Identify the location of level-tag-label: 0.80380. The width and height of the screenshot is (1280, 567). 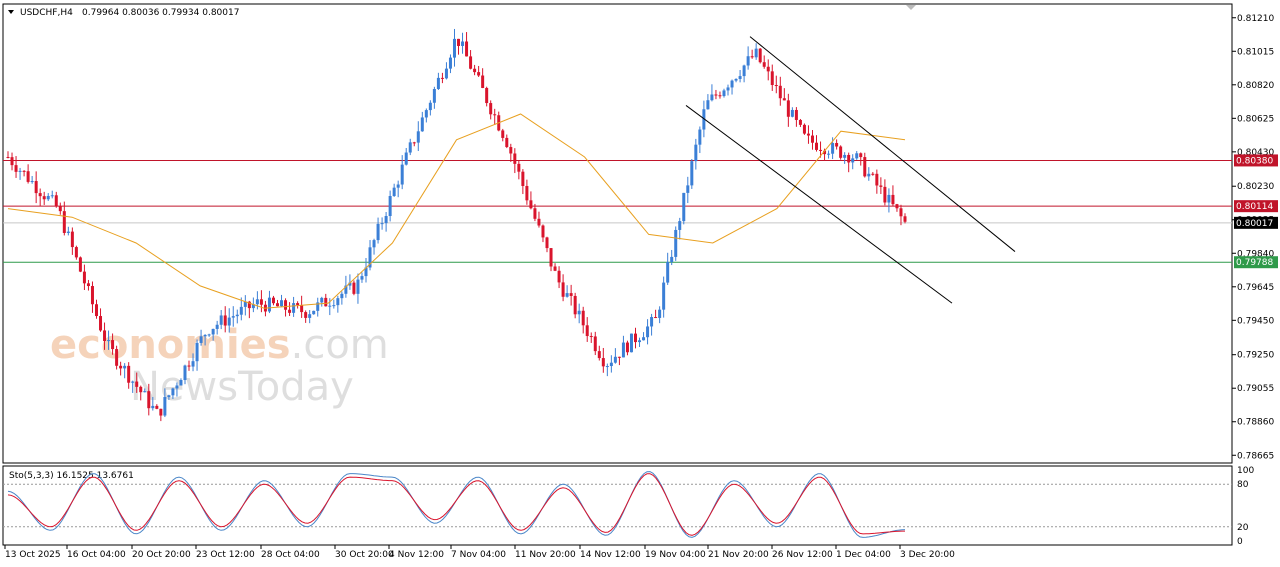
(1254, 161).